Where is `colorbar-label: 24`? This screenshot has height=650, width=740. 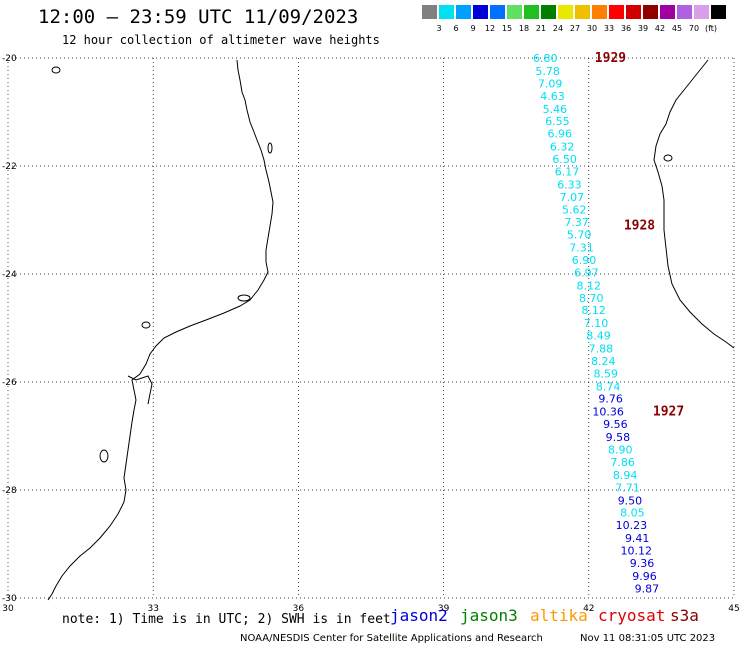
colorbar-label: 24 is located at coordinates (558, 28).